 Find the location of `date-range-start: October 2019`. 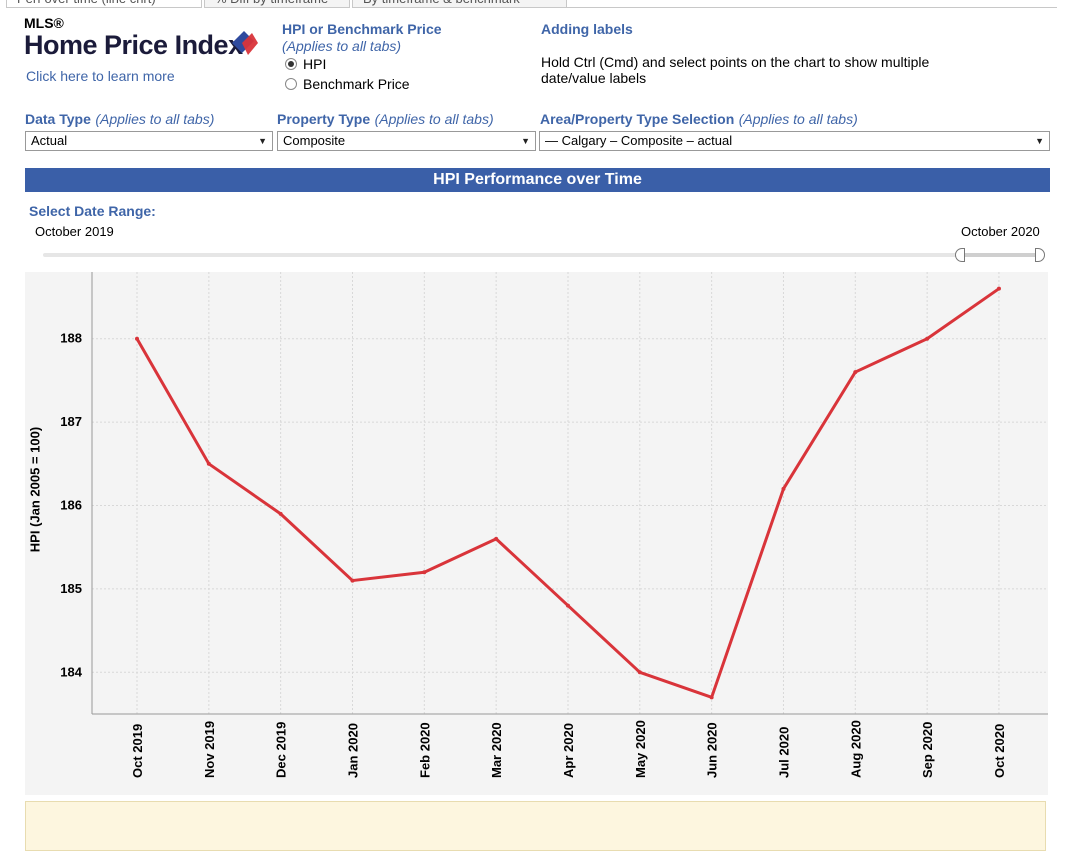

date-range-start: October 2019 is located at coordinates (74, 231).